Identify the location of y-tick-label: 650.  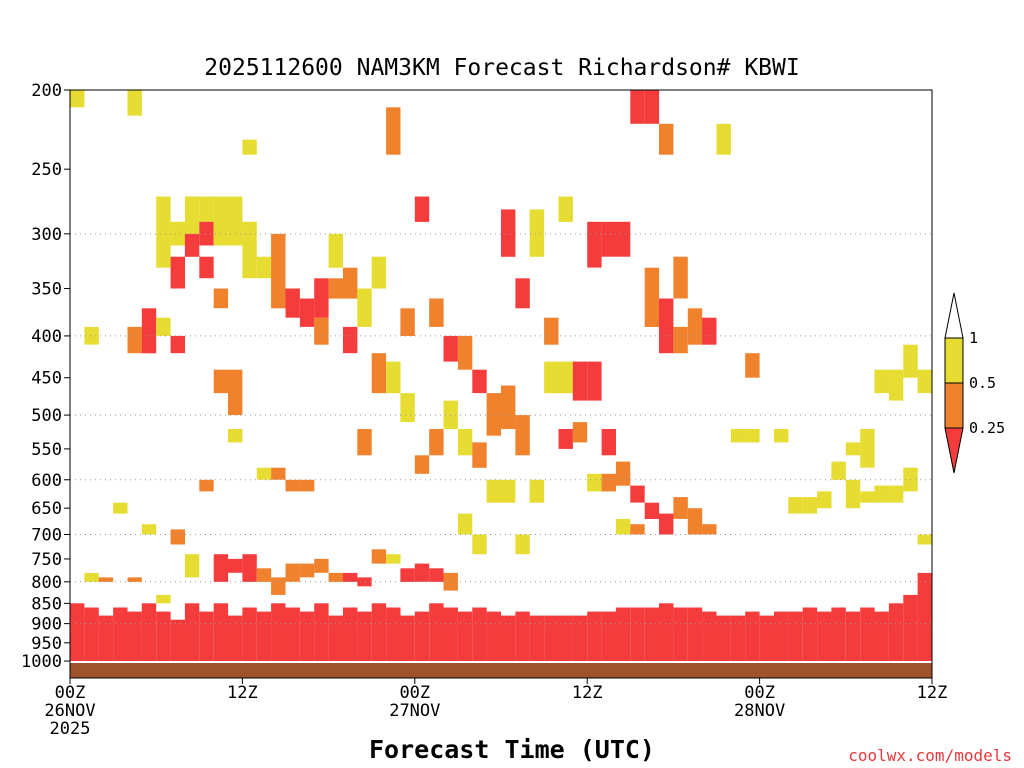
(46, 509).